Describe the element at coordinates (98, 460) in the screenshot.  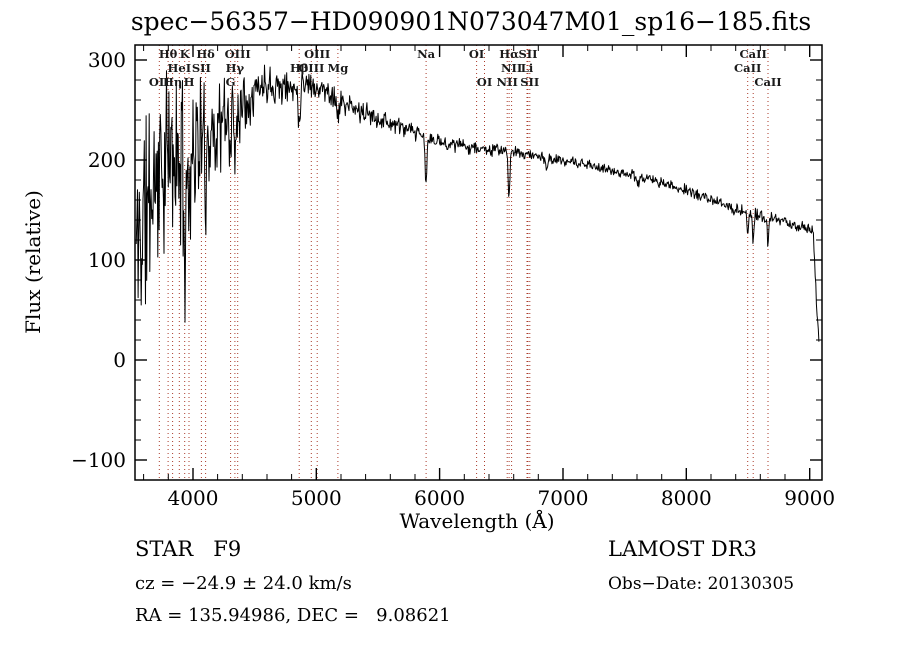
I see `y-tick-label: −100` at that location.